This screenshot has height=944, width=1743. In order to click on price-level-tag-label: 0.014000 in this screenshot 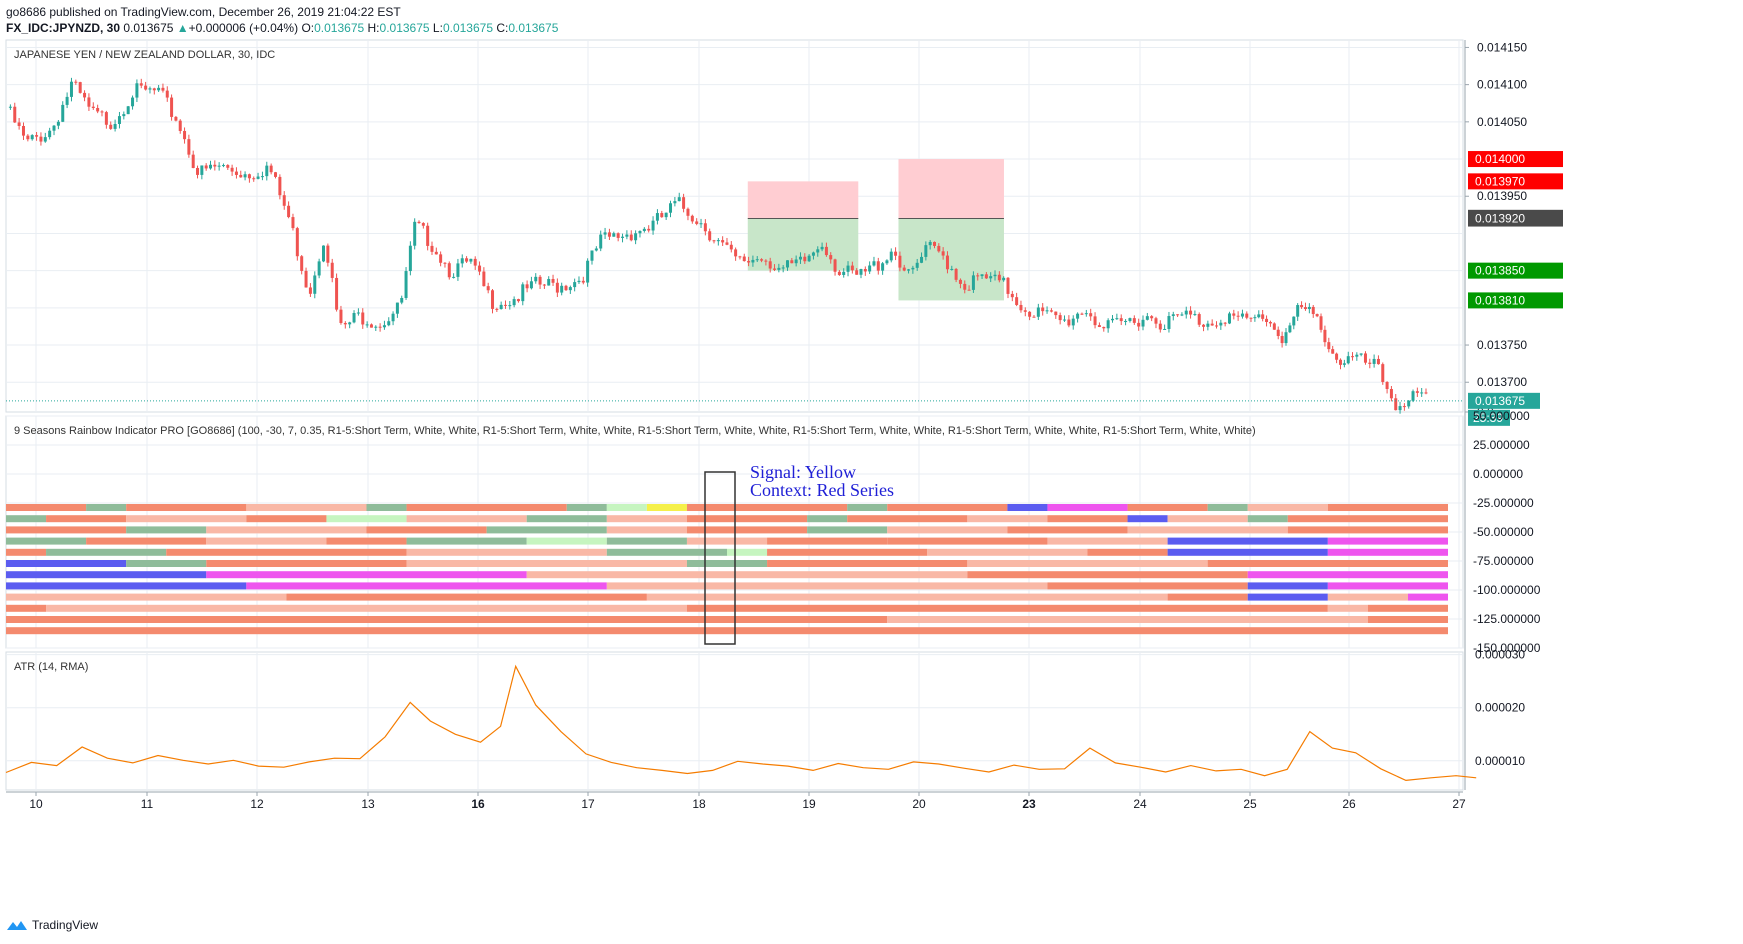, I will do `click(1500, 159)`.